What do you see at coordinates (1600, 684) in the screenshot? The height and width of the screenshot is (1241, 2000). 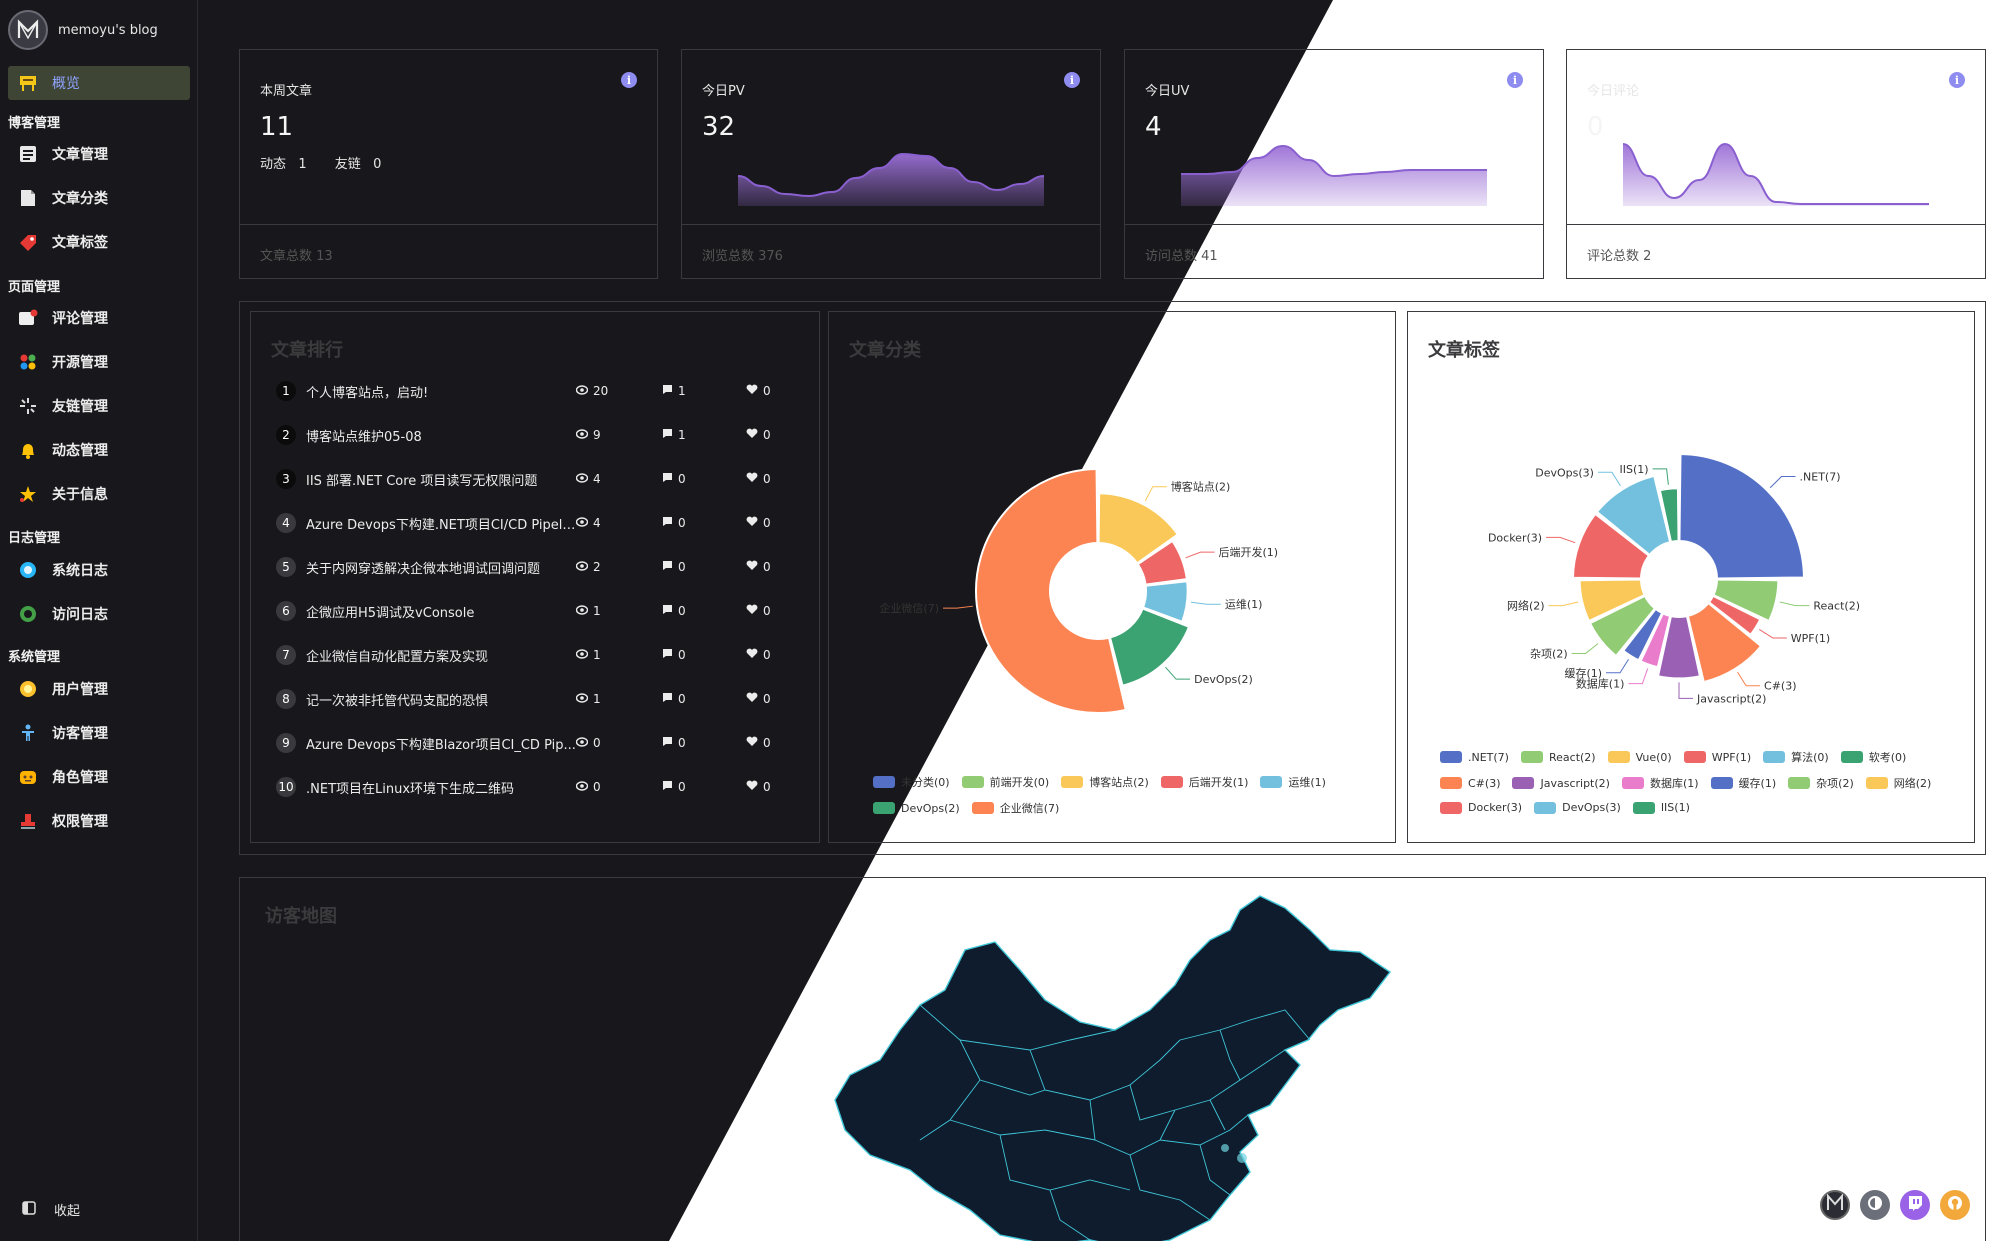 I see `slice-label: 数据库(1)` at bounding box center [1600, 684].